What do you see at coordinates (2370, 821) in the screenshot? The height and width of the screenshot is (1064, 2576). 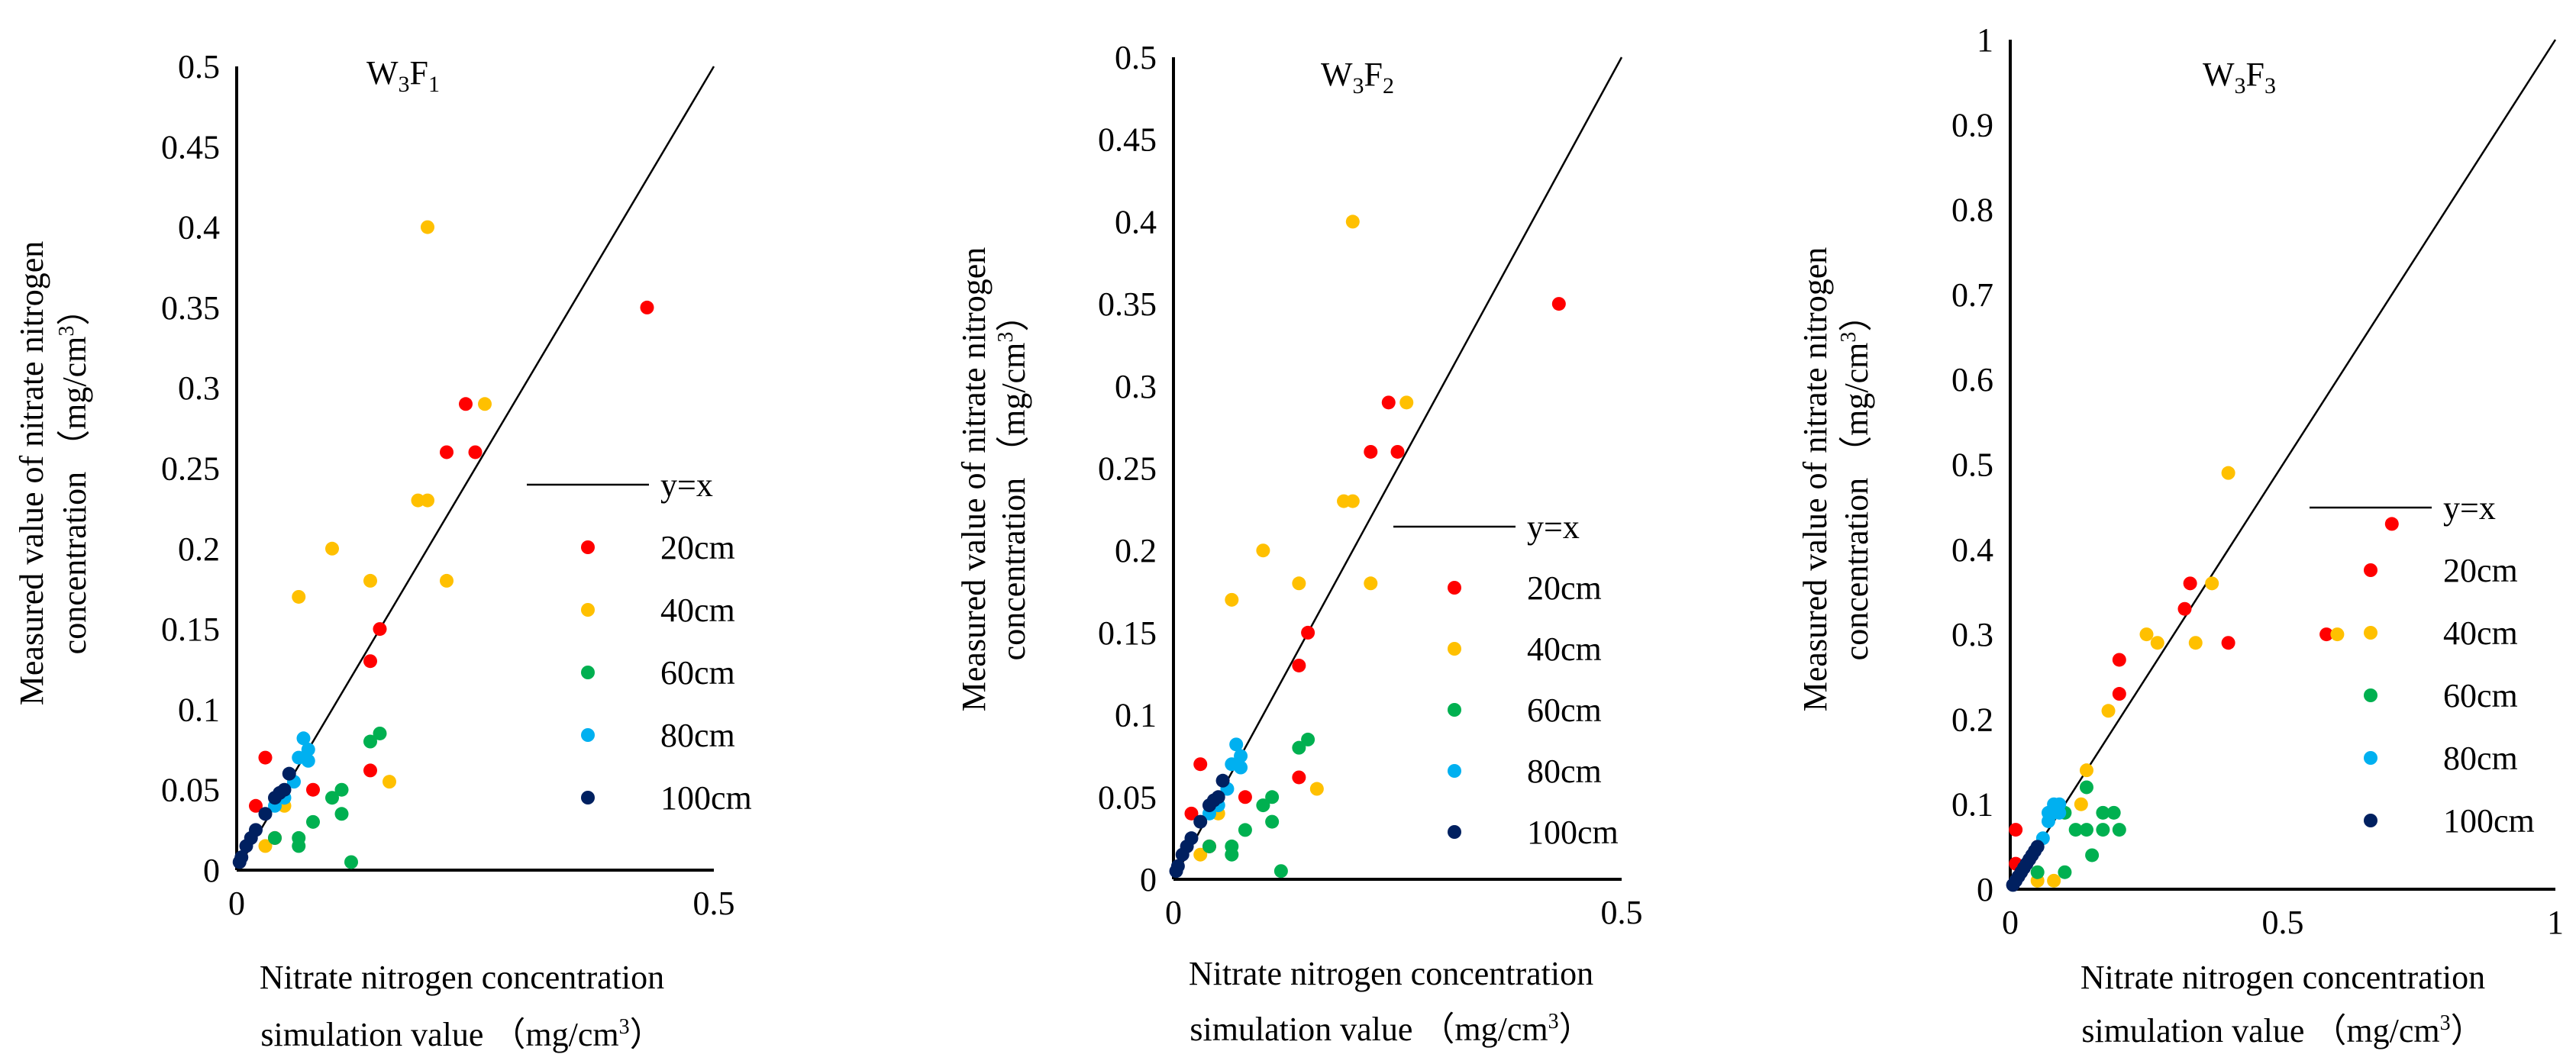 I see `legend-marker-100cm` at bounding box center [2370, 821].